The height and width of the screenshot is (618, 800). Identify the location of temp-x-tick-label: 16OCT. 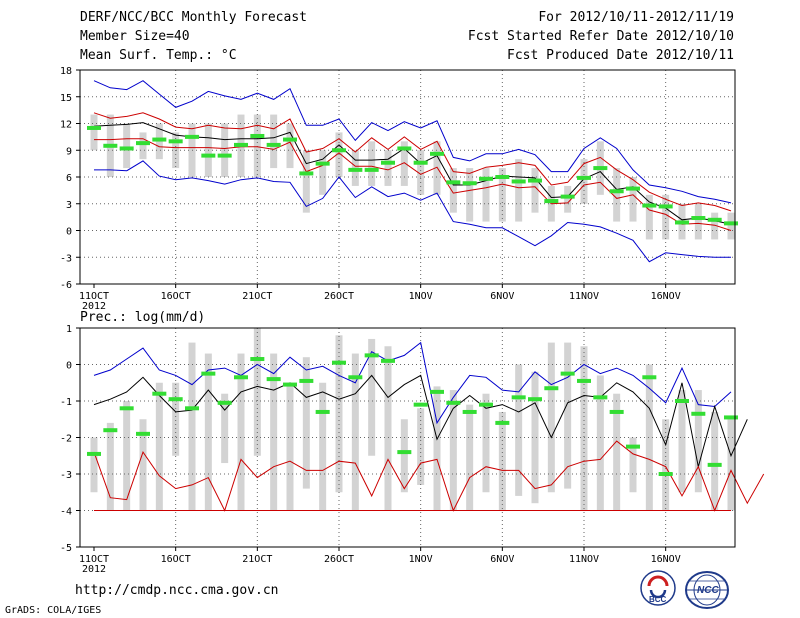
(176, 296).